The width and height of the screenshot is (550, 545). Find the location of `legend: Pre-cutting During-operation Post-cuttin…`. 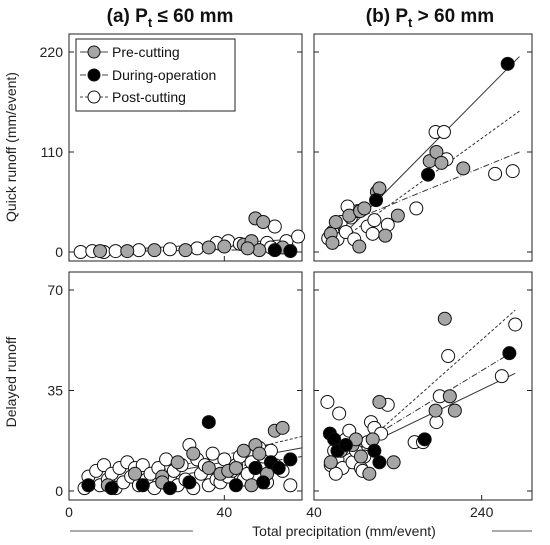

legend: Pre-cutting During-operation Post-cuttin… is located at coordinates (155, 75).